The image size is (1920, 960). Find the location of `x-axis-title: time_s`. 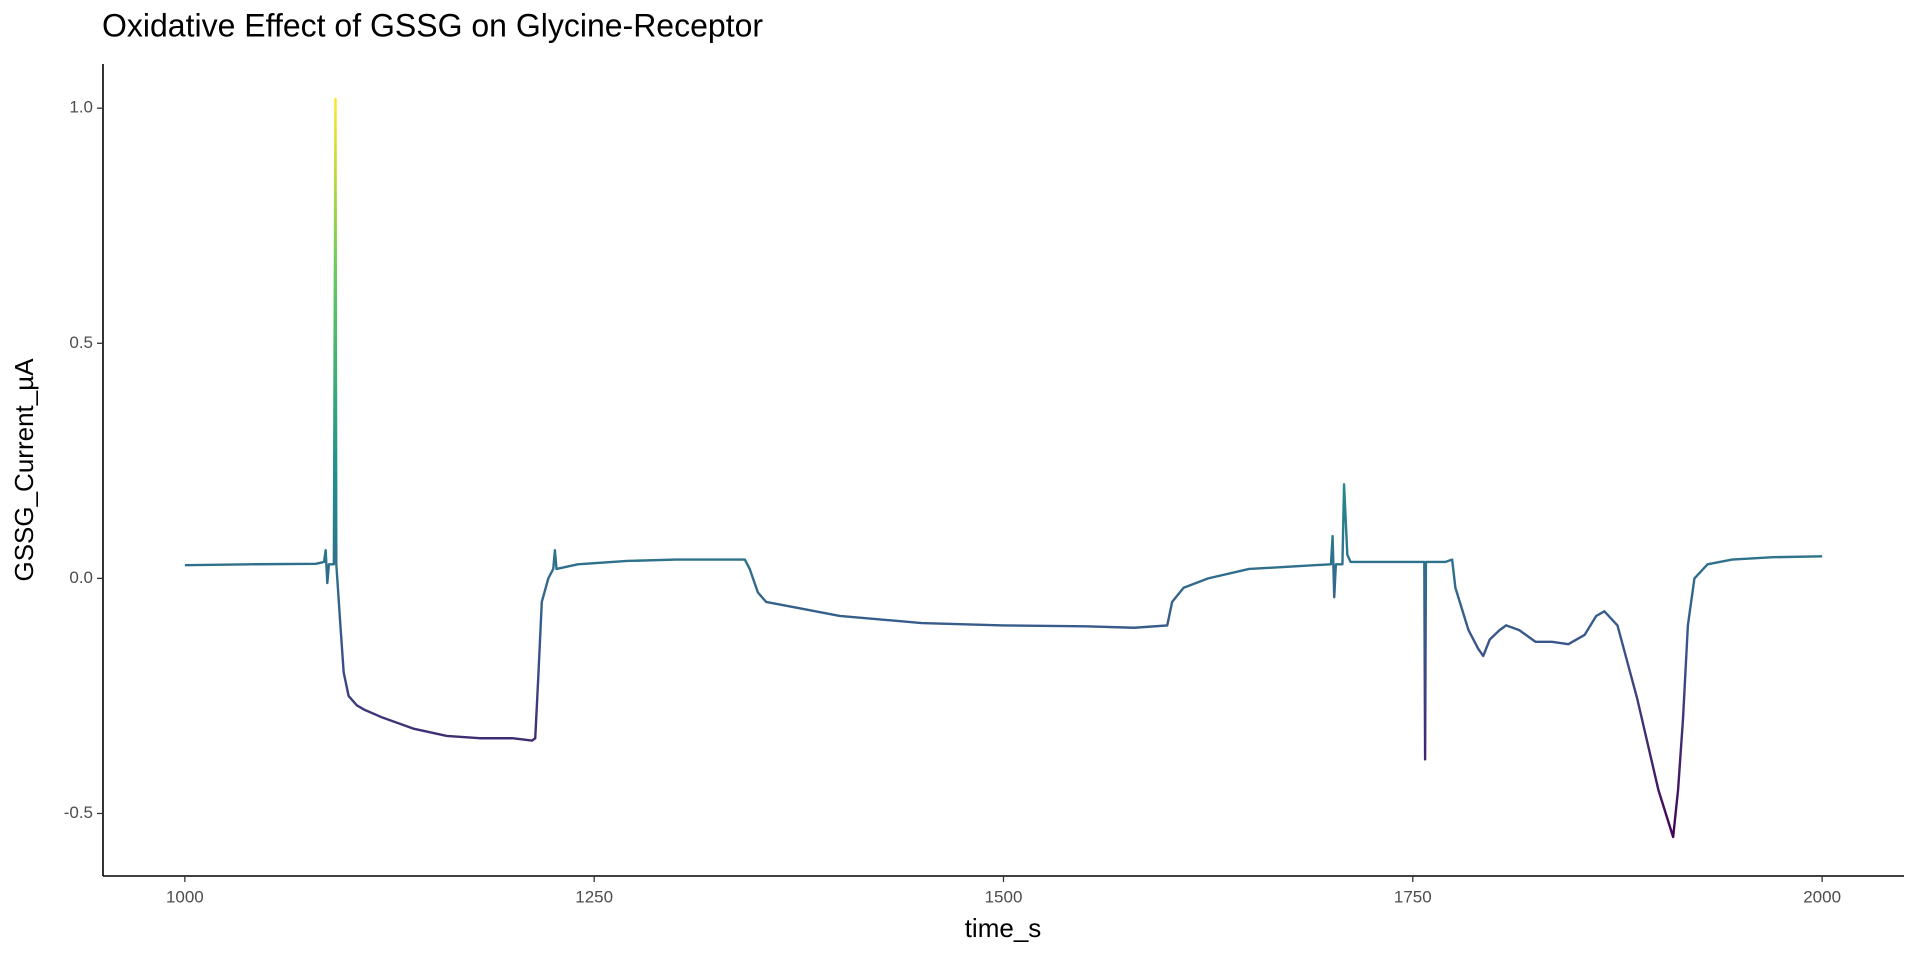

x-axis-title: time_s is located at coordinates (1003, 928).